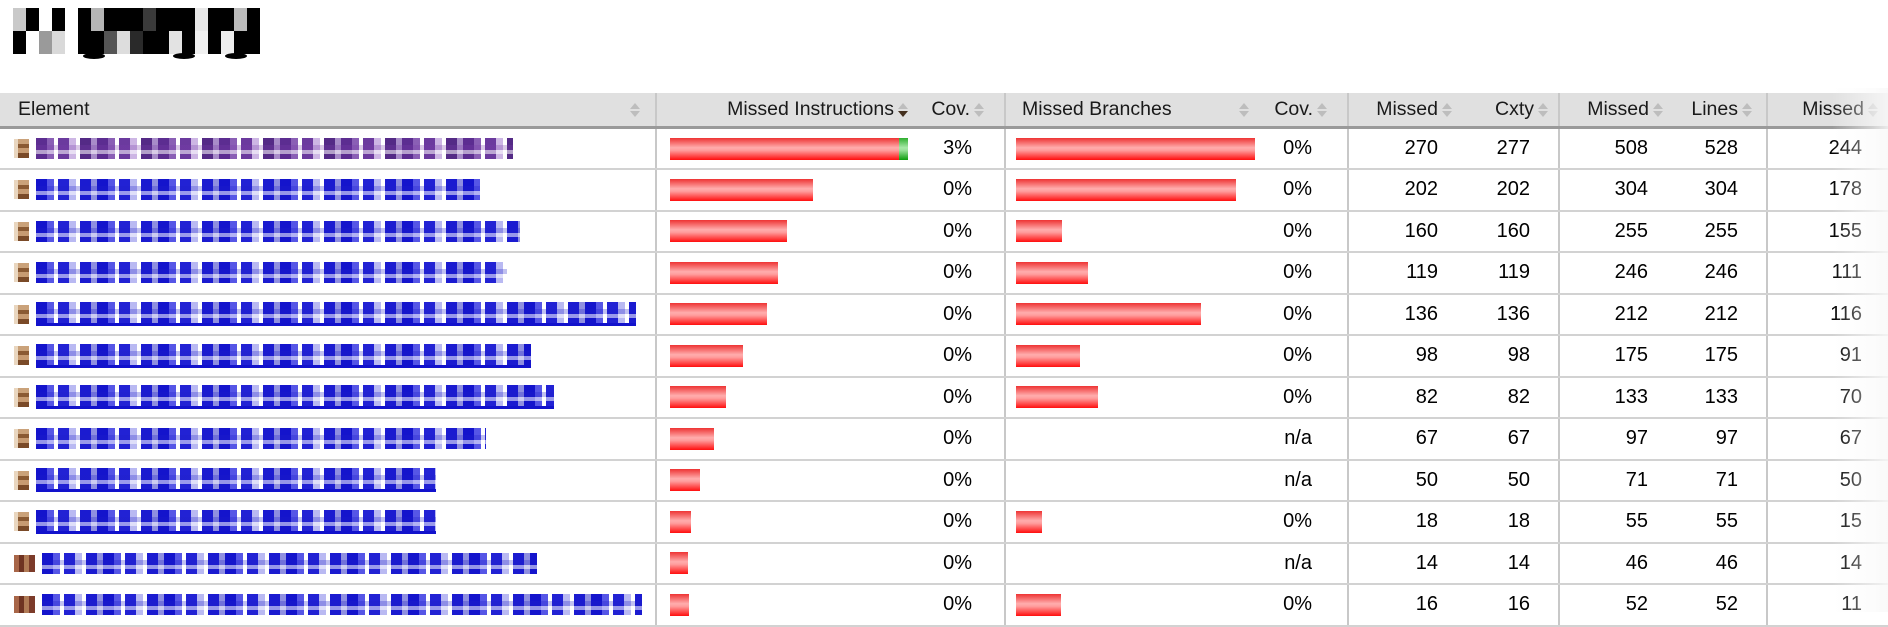  I want to click on missed-lines-value: 508, so click(1615, 148).